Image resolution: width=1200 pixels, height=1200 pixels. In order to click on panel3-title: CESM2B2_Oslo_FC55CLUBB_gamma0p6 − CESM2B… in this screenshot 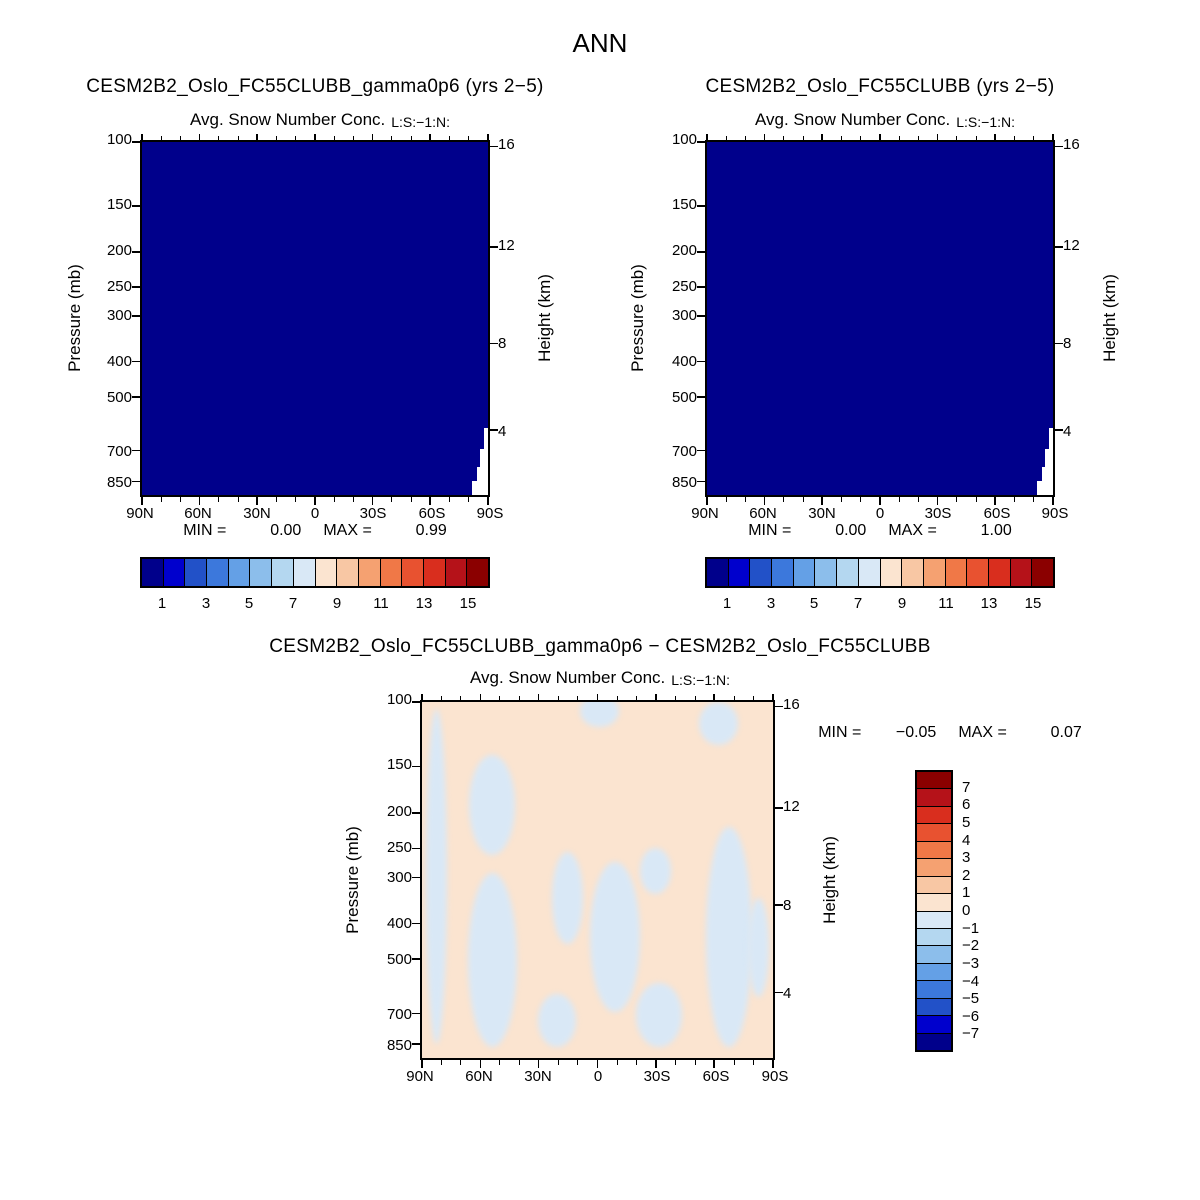, I will do `click(600, 646)`.